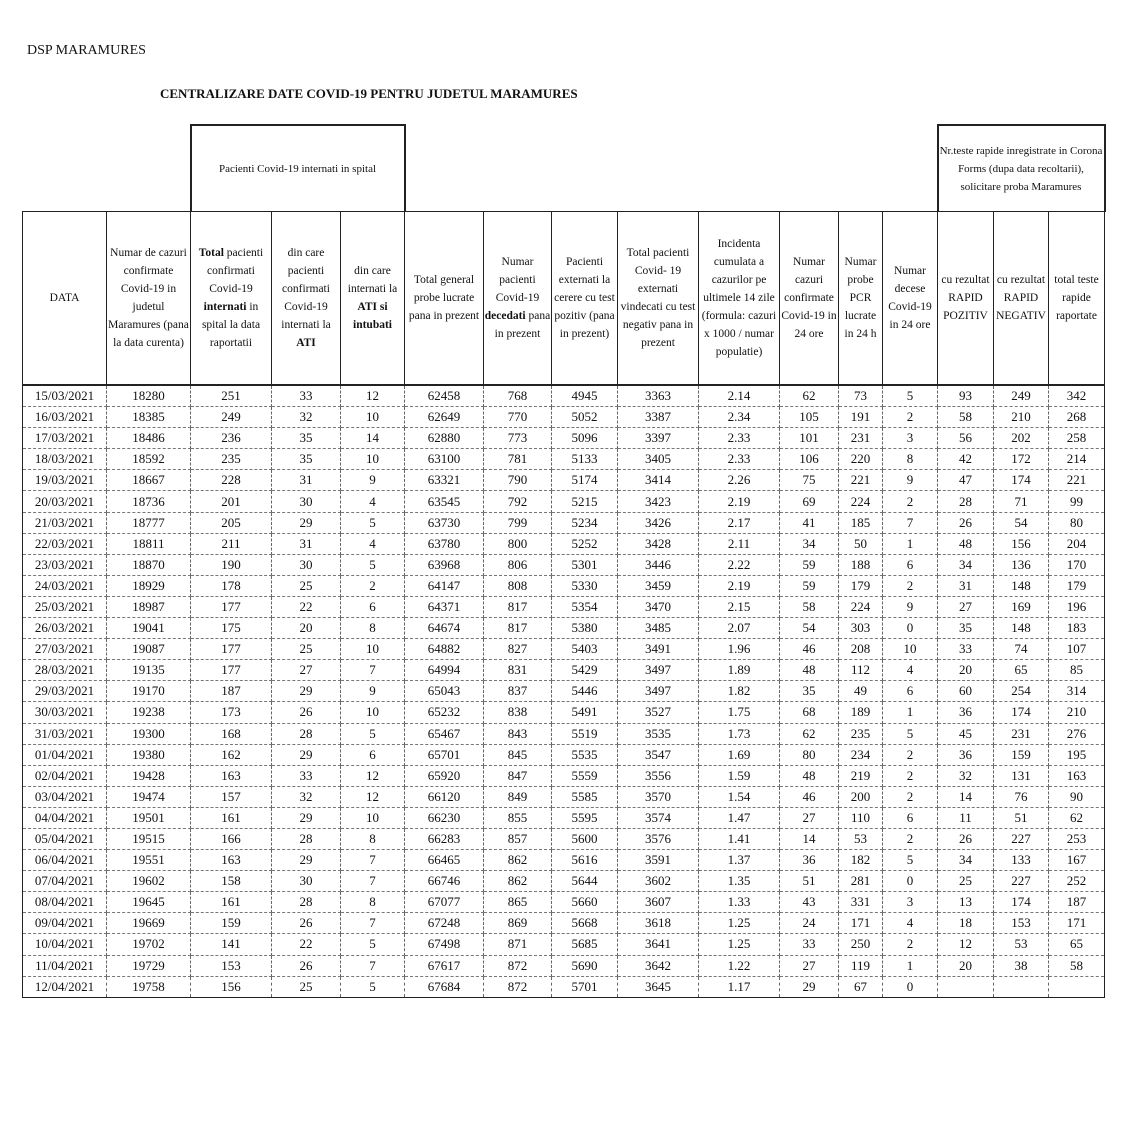 This screenshot has height=1133, width=1125. What do you see at coordinates (658, 712) in the screenshot?
I see `value-cell: 3527` at bounding box center [658, 712].